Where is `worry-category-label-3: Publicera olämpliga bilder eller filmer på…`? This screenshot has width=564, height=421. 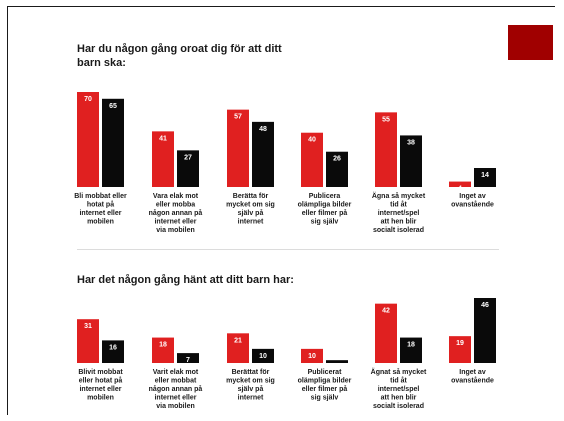 worry-category-label-3: Publicera olämpliga bilder eller filmer på… is located at coordinates (325, 209).